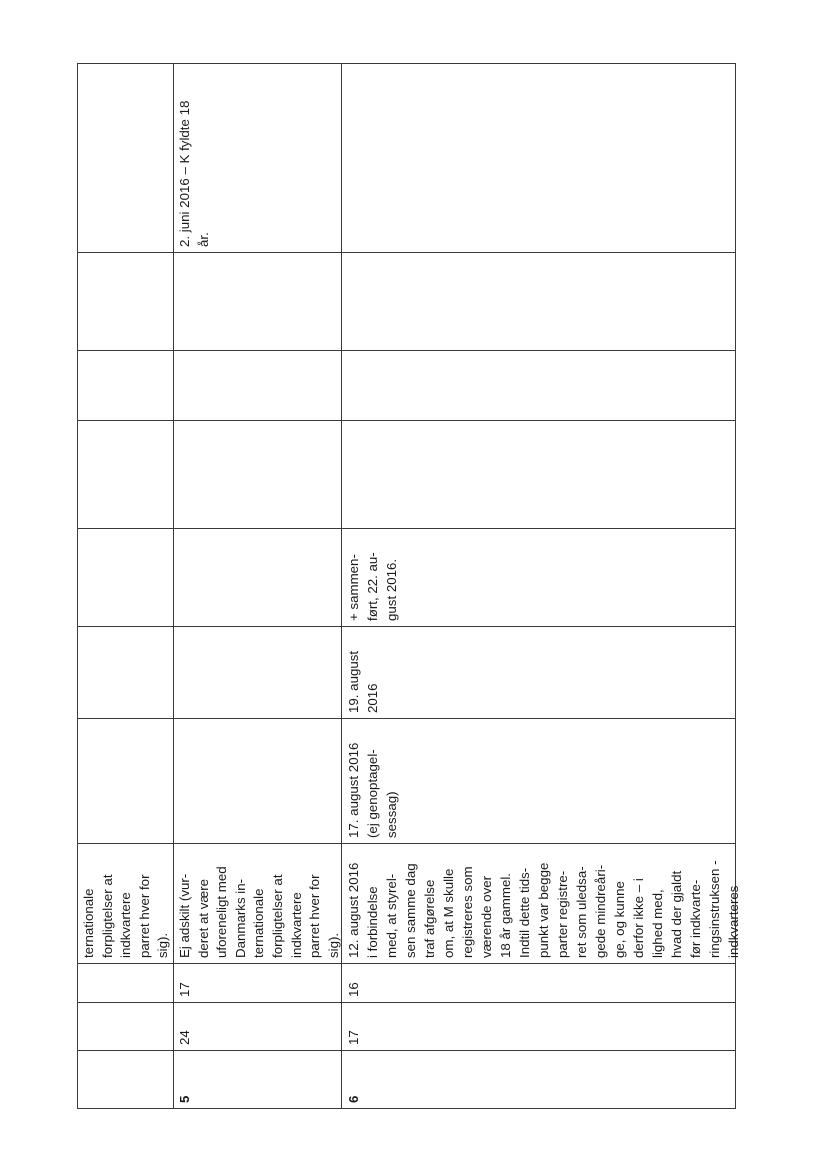 This screenshot has height=1169, width=828. I want to click on cell-text: 16, so click(538, 982).